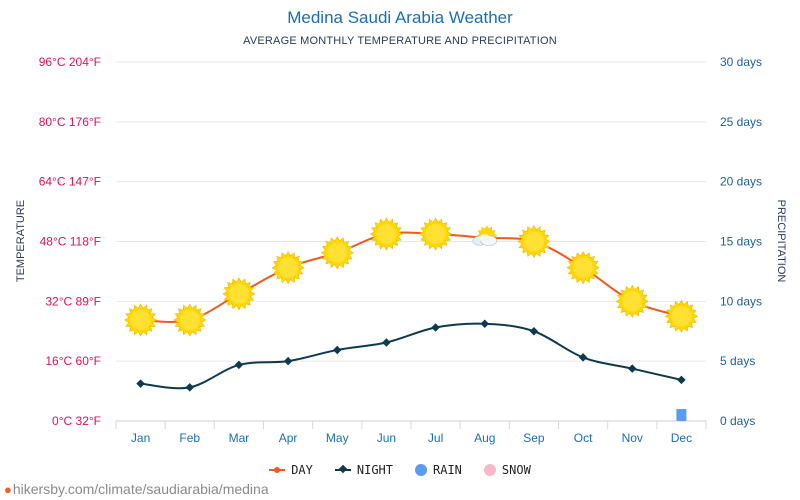 This screenshot has height=500, width=800. I want to click on legend-snow-marker, so click(489, 470).